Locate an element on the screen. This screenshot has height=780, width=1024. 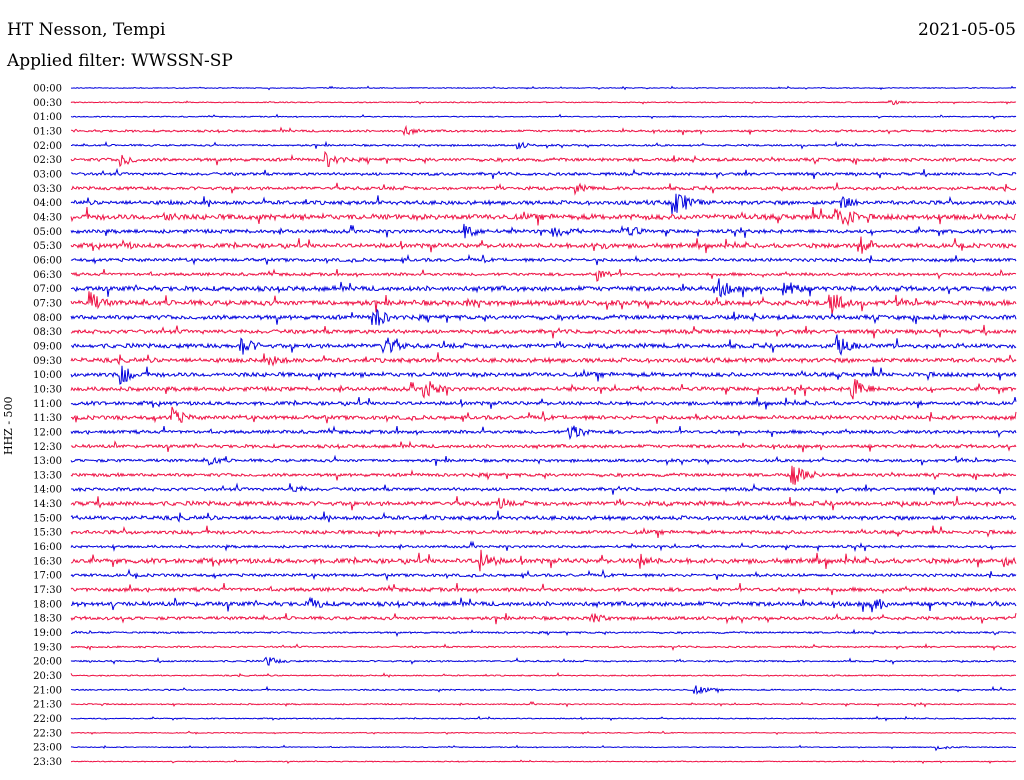
row-time-label: 15:00 is located at coordinates (47, 518).